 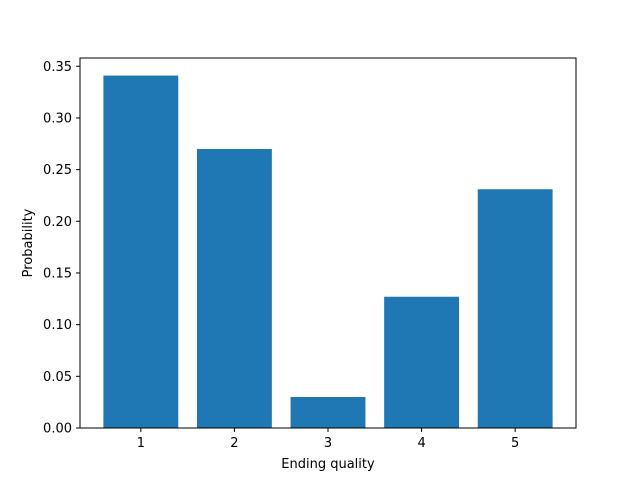 What do you see at coordinates (421, 443) in the screenshot?
I see `x-tick-label: 4` at bounding box center [421, 443].